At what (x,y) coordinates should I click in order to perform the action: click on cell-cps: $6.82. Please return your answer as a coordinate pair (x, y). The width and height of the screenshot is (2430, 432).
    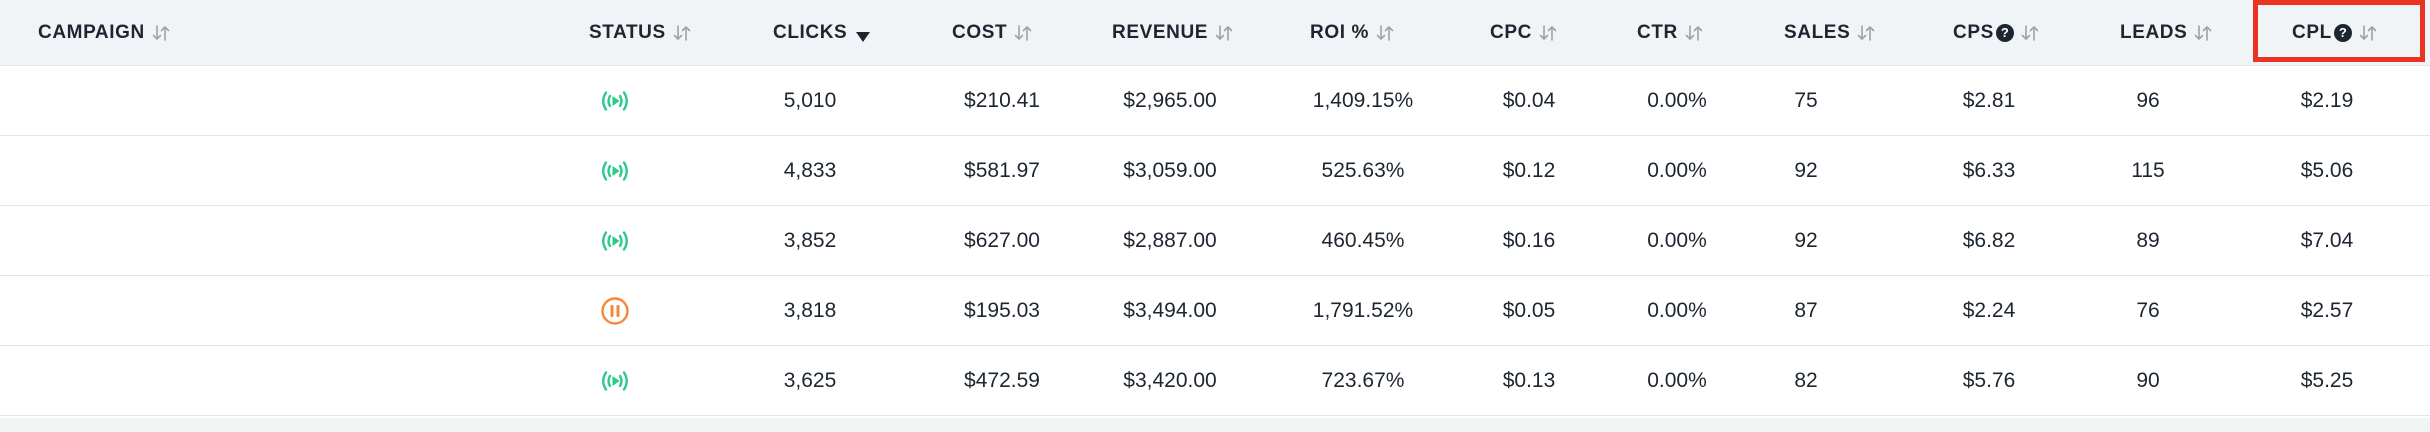
    Looking at the image, I should click on (1989, 240).